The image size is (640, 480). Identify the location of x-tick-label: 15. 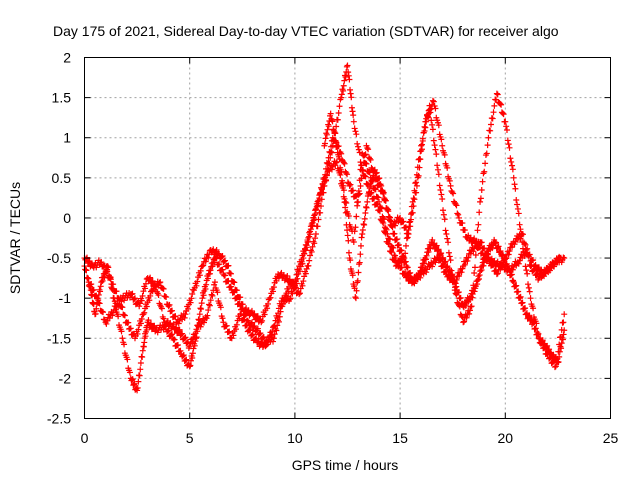
(400, 438).